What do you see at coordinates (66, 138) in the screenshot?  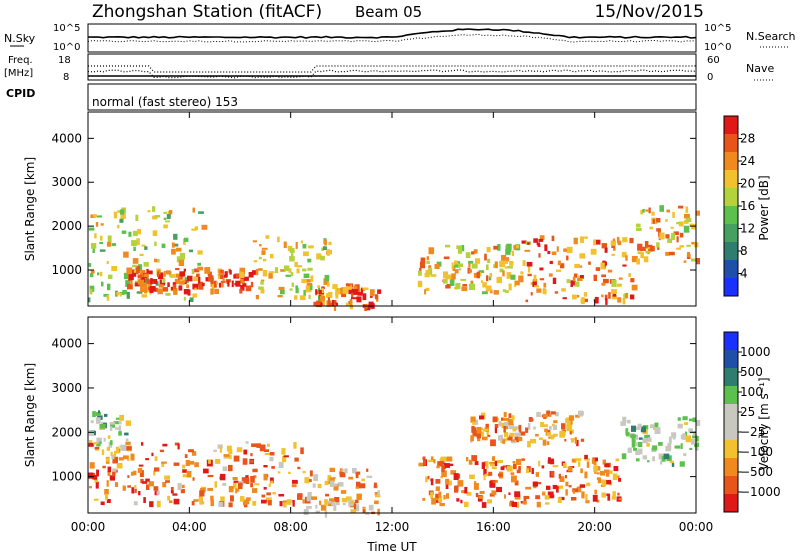 I see `y-tick-label: 4000` at bounding box center [66, 138].